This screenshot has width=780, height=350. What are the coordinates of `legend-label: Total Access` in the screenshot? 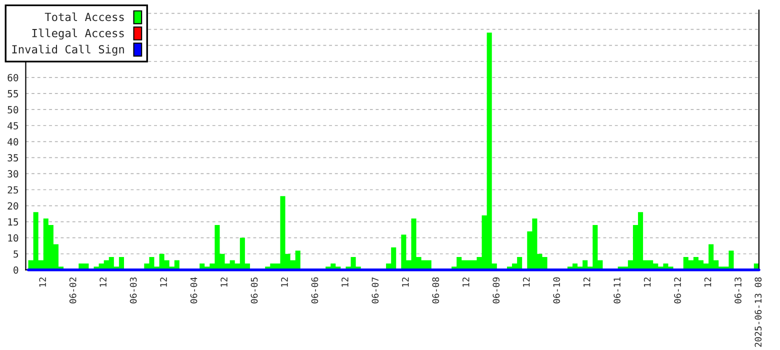 It's located at (84, 17).